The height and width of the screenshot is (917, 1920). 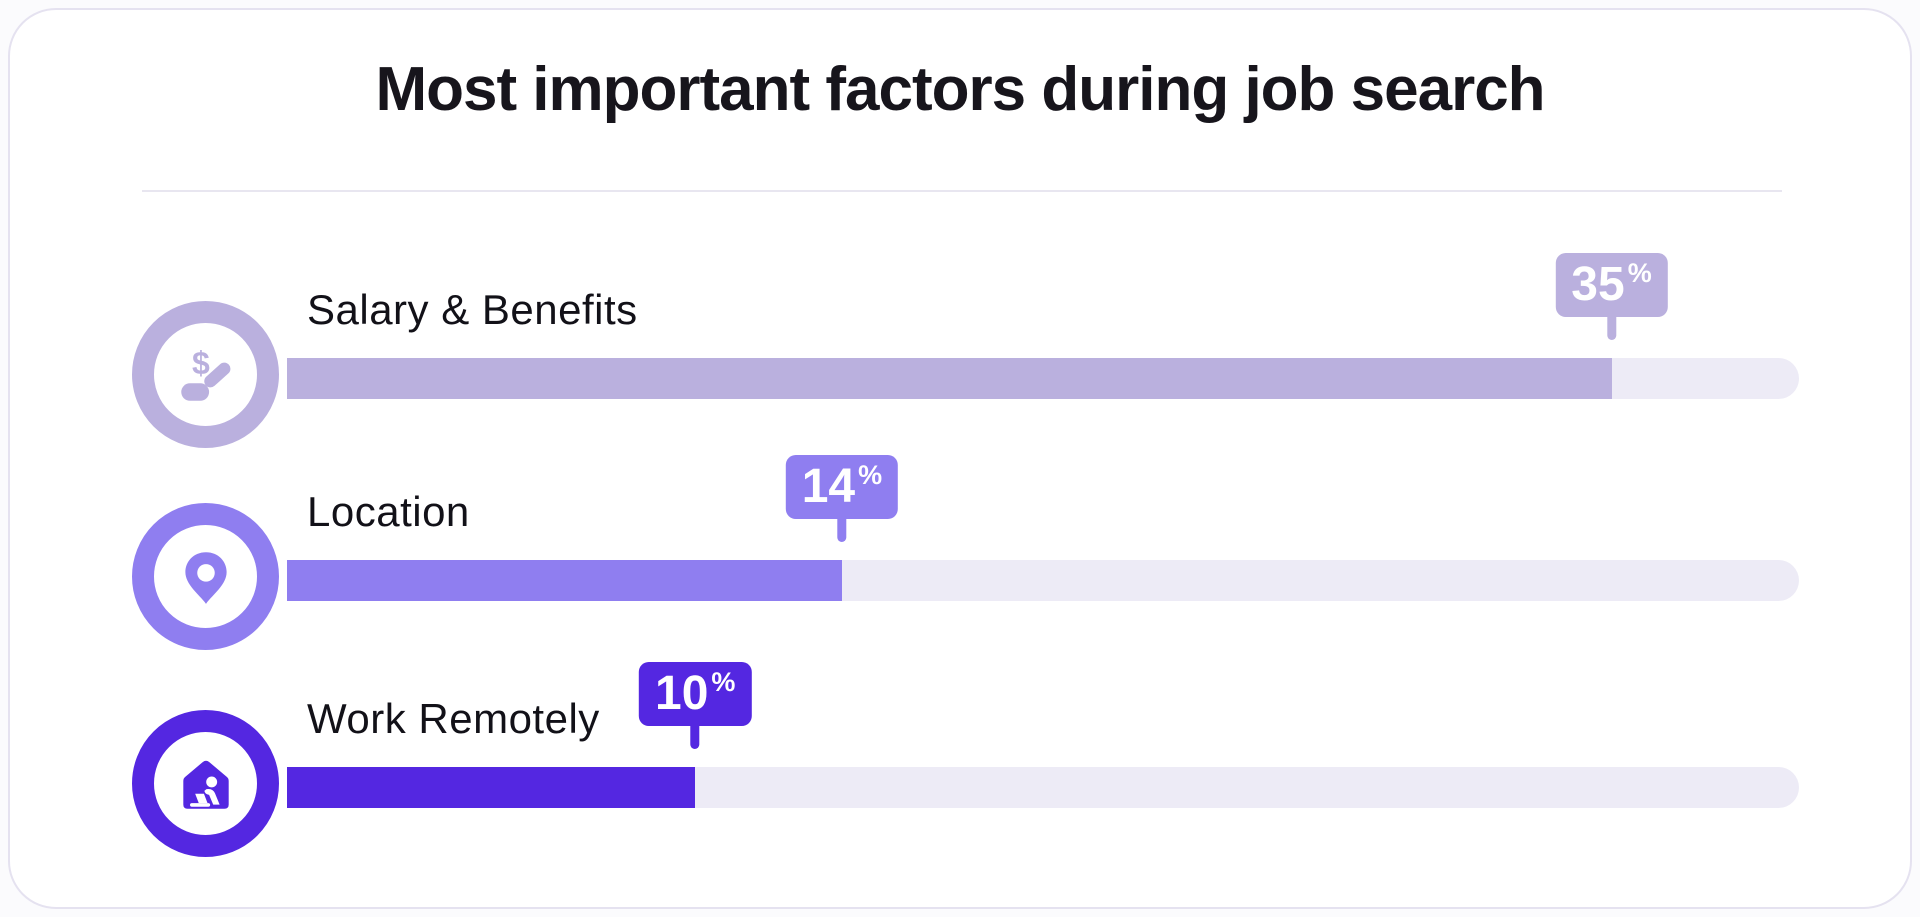 I want to click on badge-value: 35, so click(x=1598, y=284).